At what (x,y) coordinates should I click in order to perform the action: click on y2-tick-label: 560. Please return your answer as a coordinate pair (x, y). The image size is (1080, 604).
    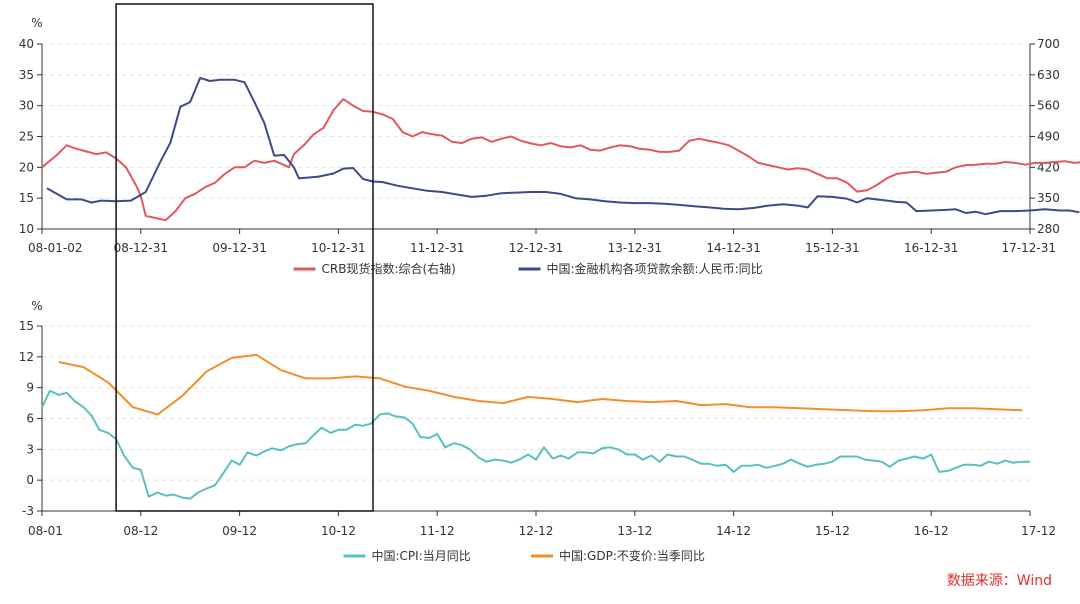
    Looking at the image, I should click on (1048, 106).